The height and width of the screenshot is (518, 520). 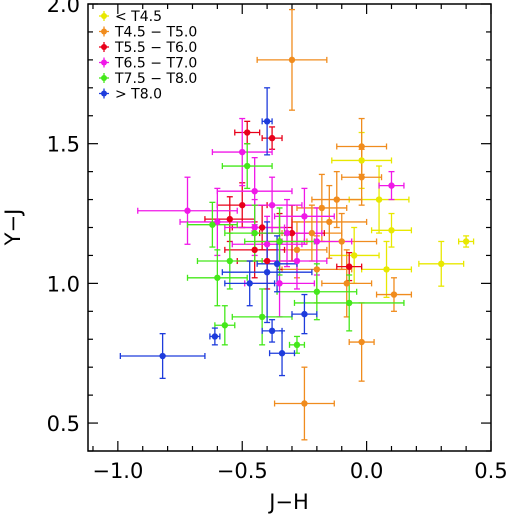 What do you see at coordinates (138, 17) in the screenshot?
I see `legend-label: < T4.5` at bounding box center [138, 17].